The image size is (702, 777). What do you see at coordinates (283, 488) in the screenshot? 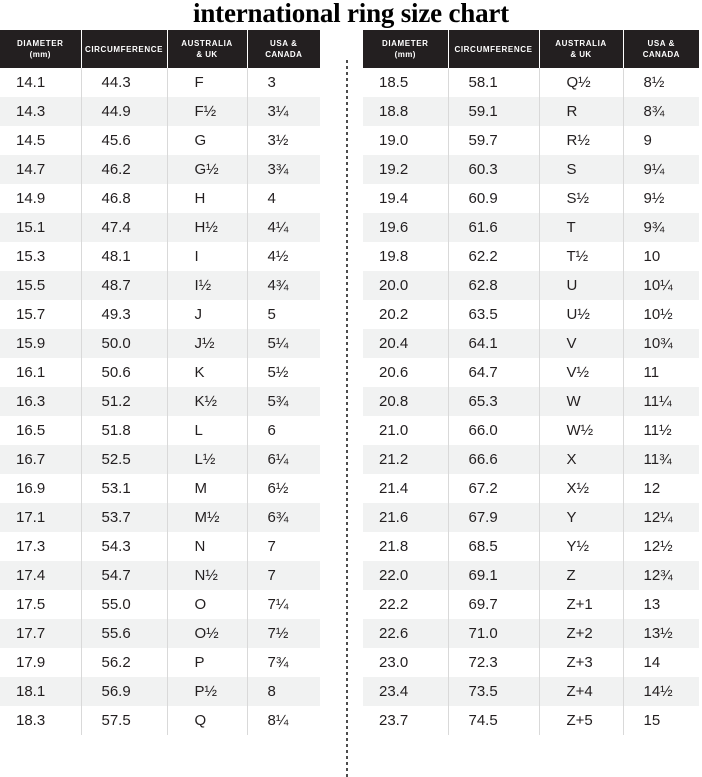
I see `cell-usa-canada: 6½` at bounding box center [283, 488].